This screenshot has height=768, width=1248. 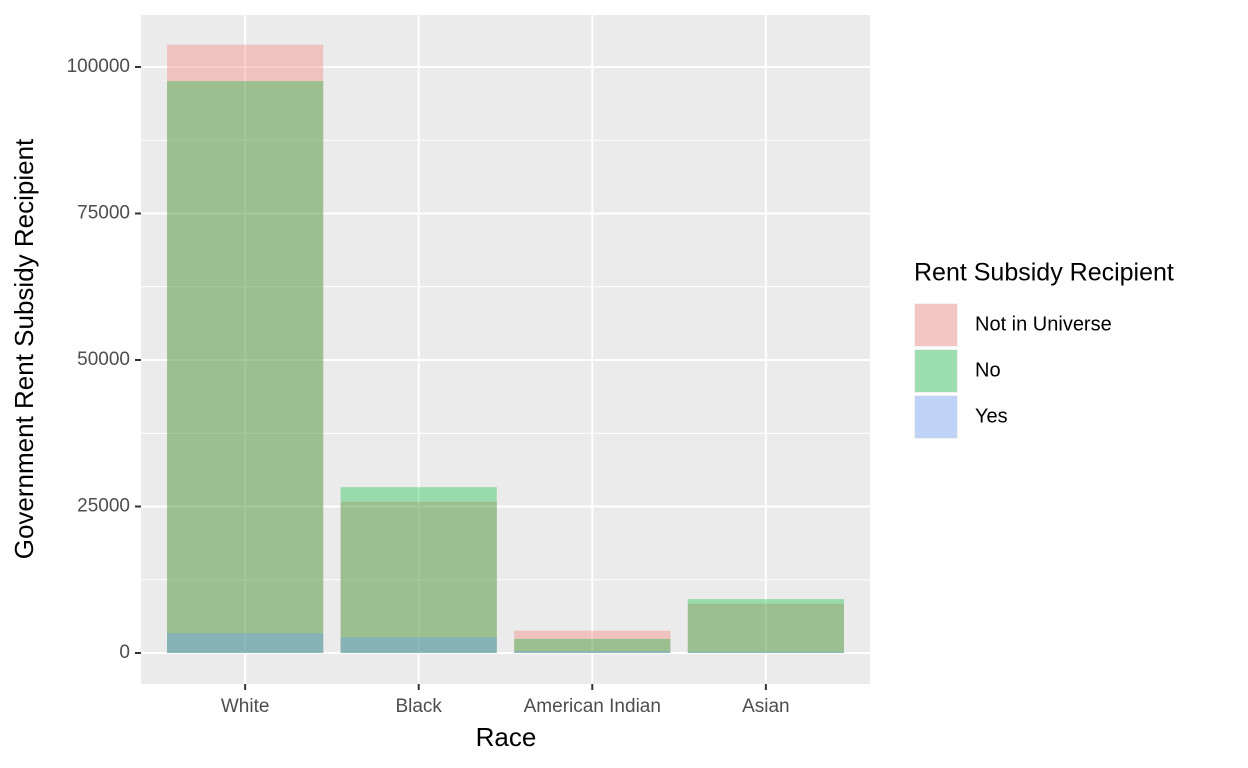 I want to click on legend-label: No, so click(x=988, y=370).